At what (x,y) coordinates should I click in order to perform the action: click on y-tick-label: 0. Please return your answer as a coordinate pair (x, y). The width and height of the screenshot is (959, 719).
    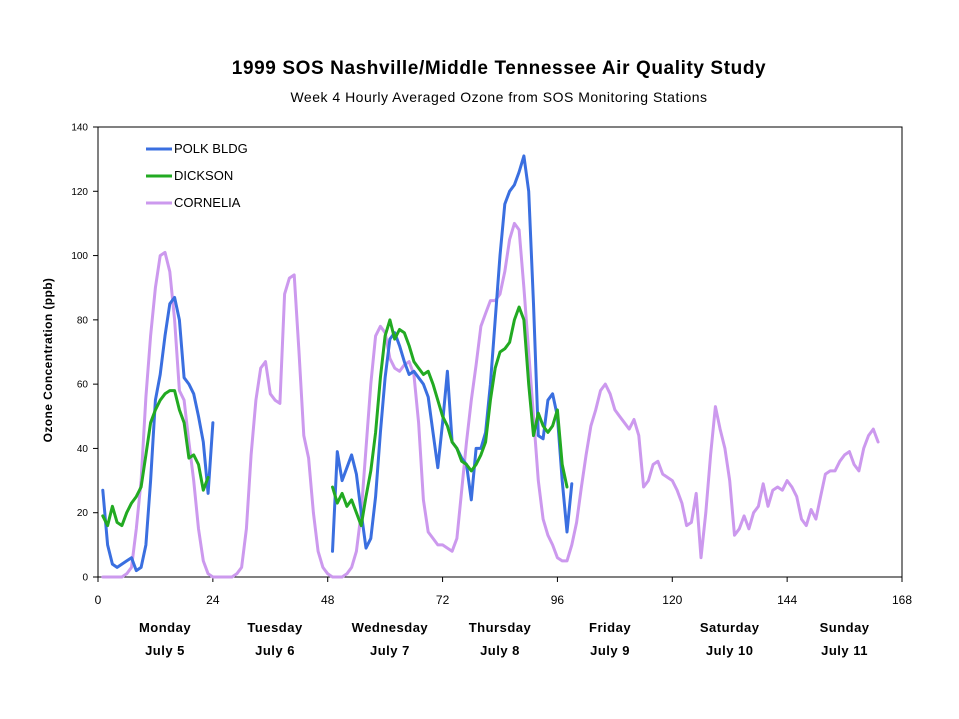
    Looking at the image, I should click on (85, 578).